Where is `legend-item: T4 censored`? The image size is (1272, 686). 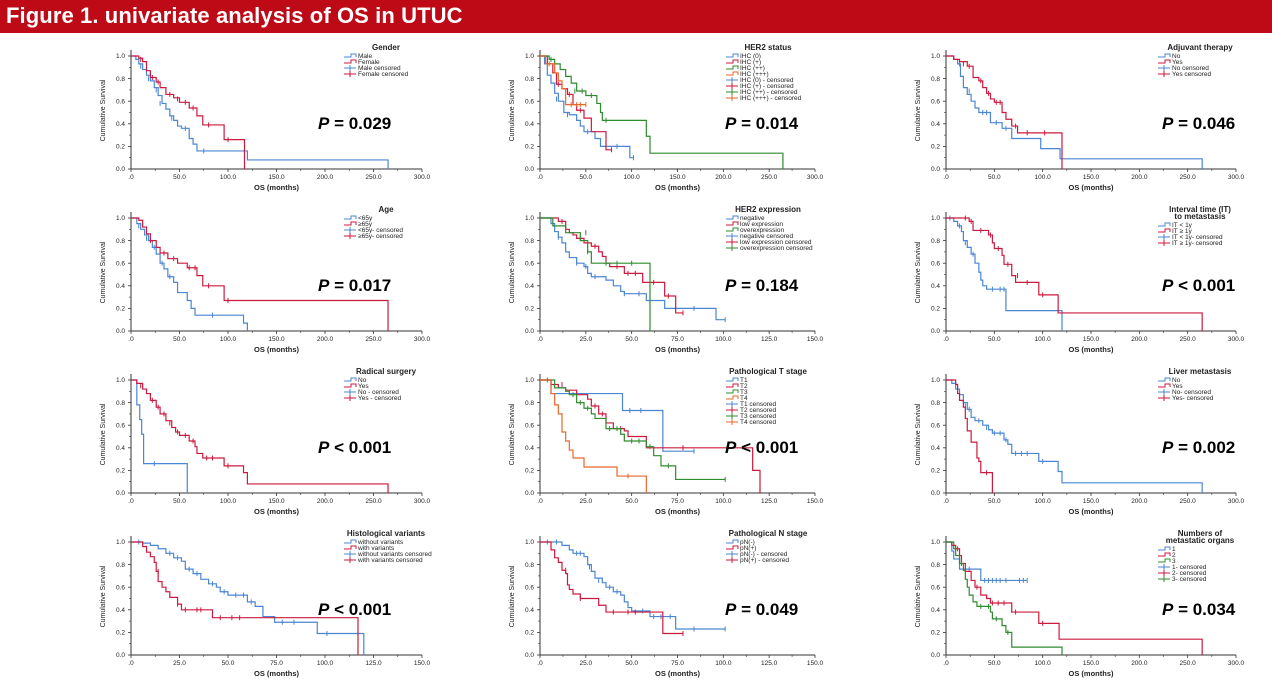 legend-item: T4 censored is located at coordinates (751, 422).